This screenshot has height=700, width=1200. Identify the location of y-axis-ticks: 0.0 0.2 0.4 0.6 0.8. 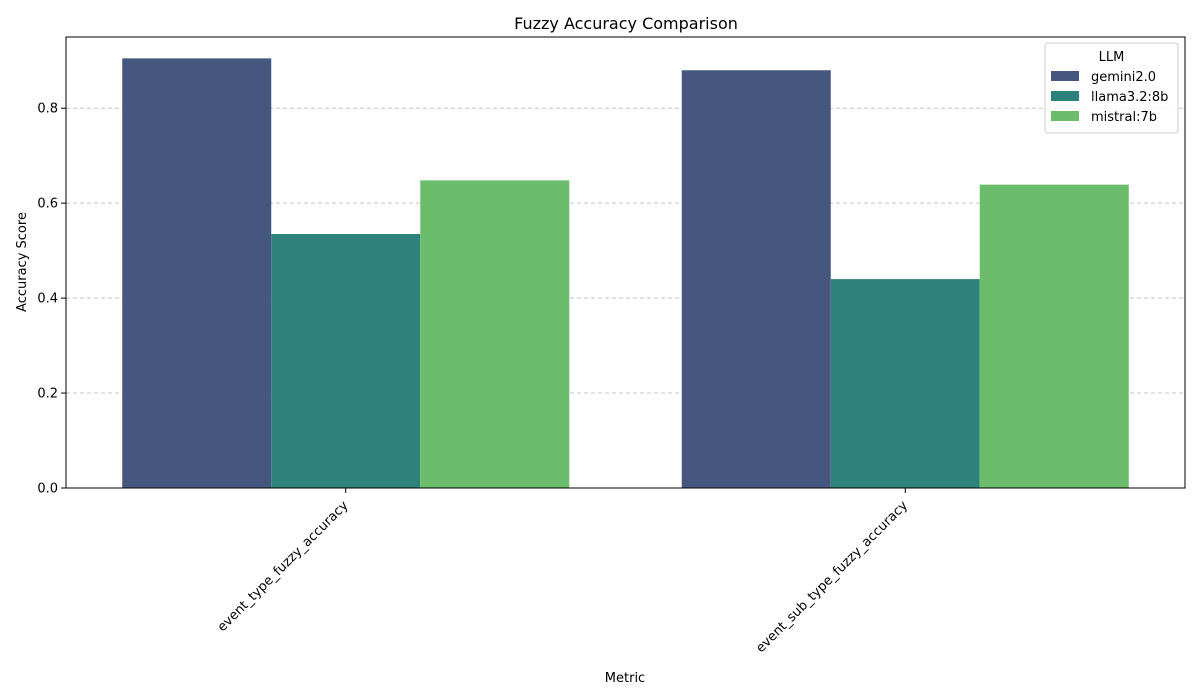
(51, 299).